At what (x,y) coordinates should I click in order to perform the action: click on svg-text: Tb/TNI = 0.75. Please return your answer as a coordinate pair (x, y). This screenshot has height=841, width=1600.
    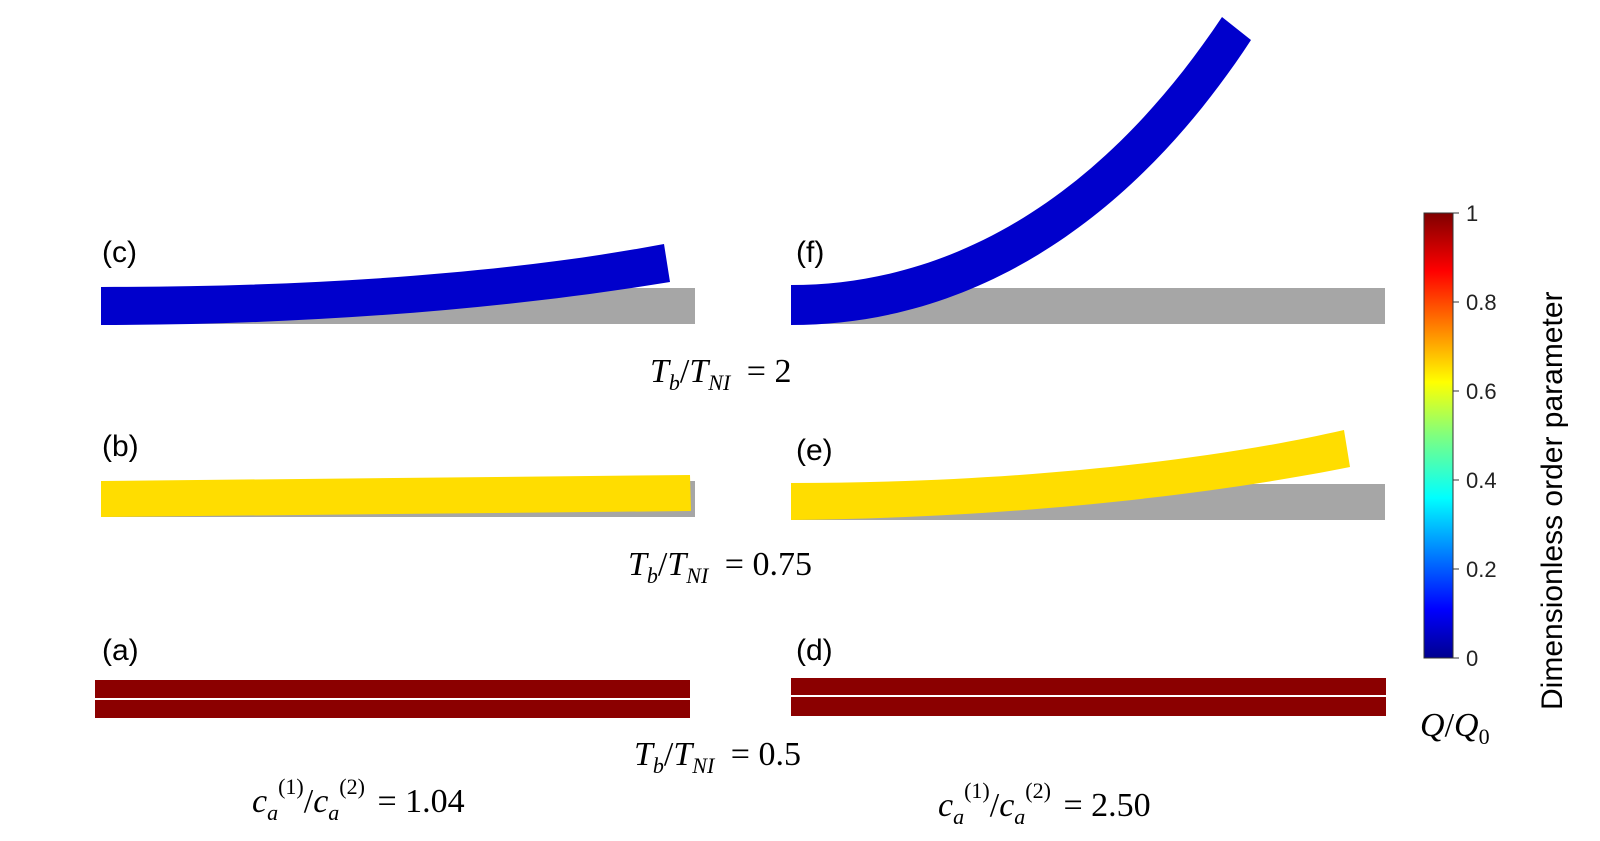
    Looking at the image, I should click on (720, 567).